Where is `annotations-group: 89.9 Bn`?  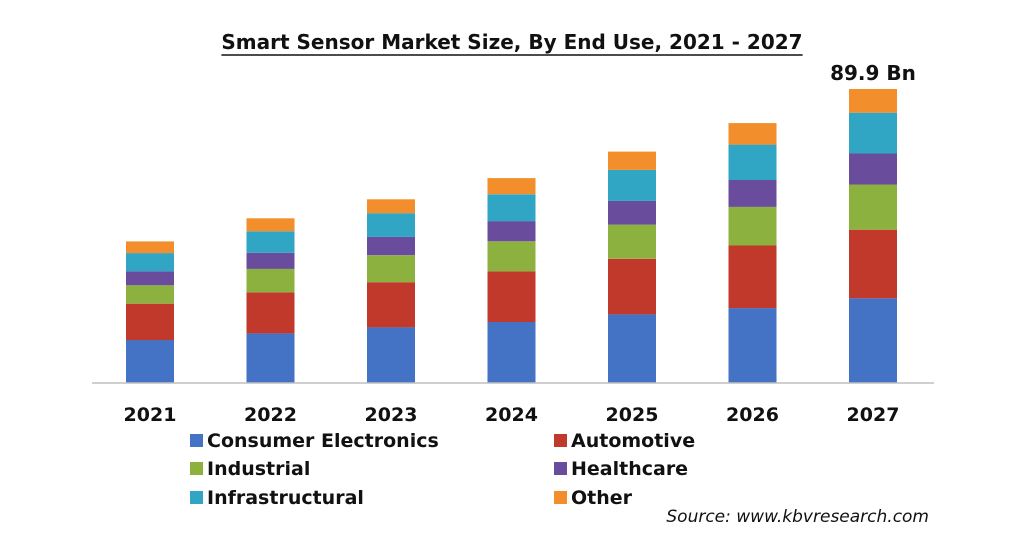
annotations-group: 89.9 Bn is located at coordinates (873, 73).